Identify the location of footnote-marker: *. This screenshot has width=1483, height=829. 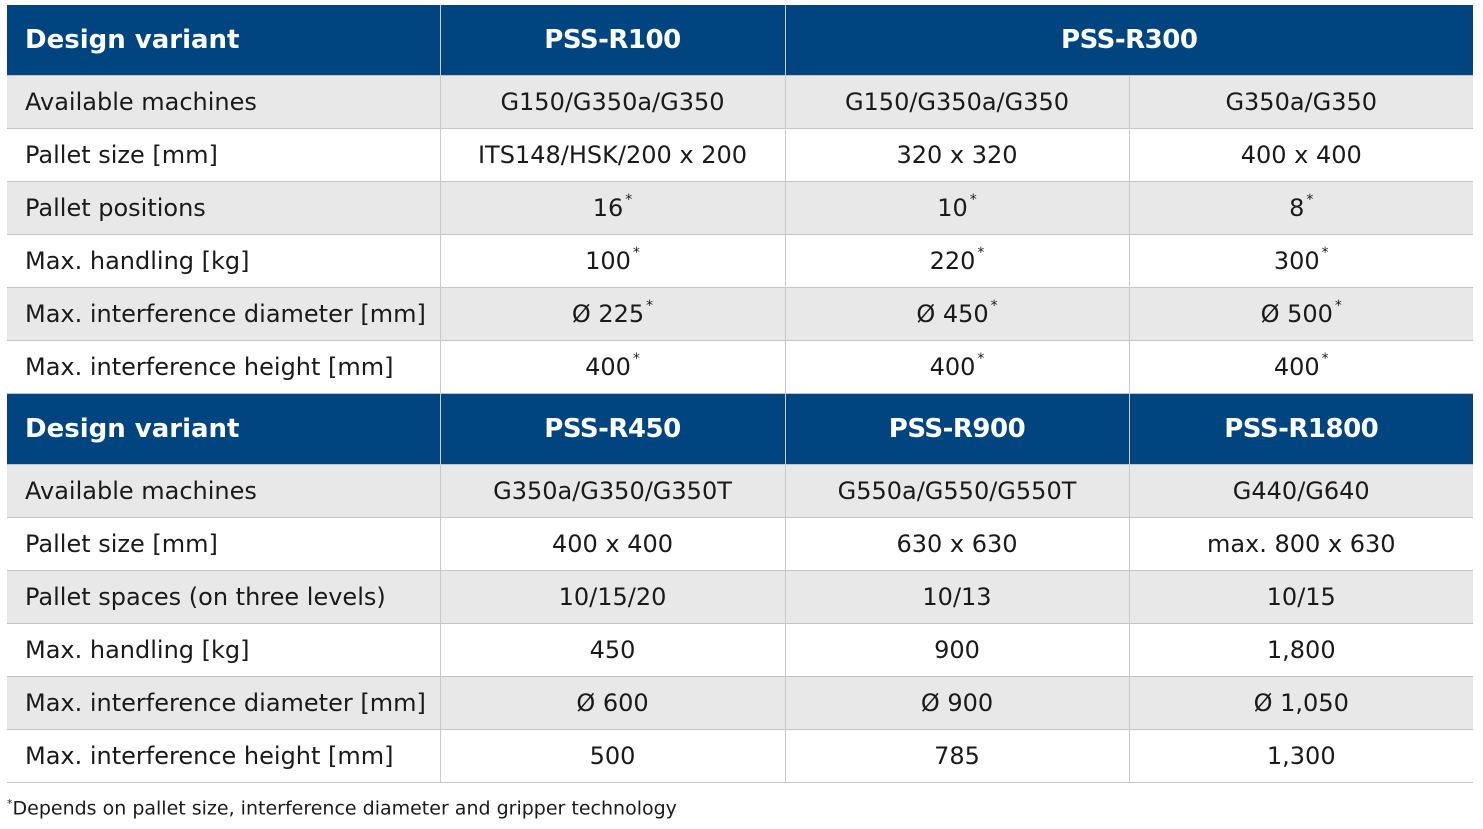
(10, 803).